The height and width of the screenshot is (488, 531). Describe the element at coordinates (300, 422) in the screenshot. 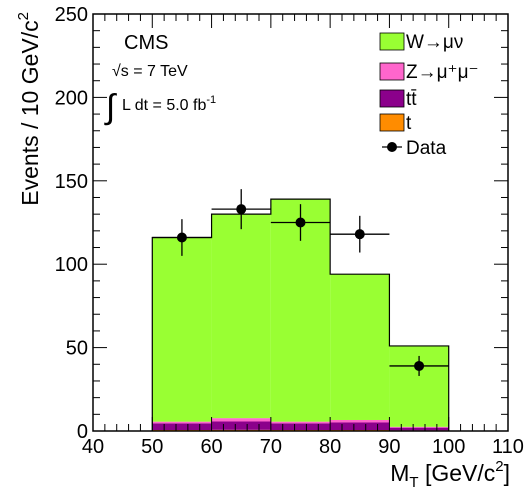

I see `bar-series2-bin2` at that location.